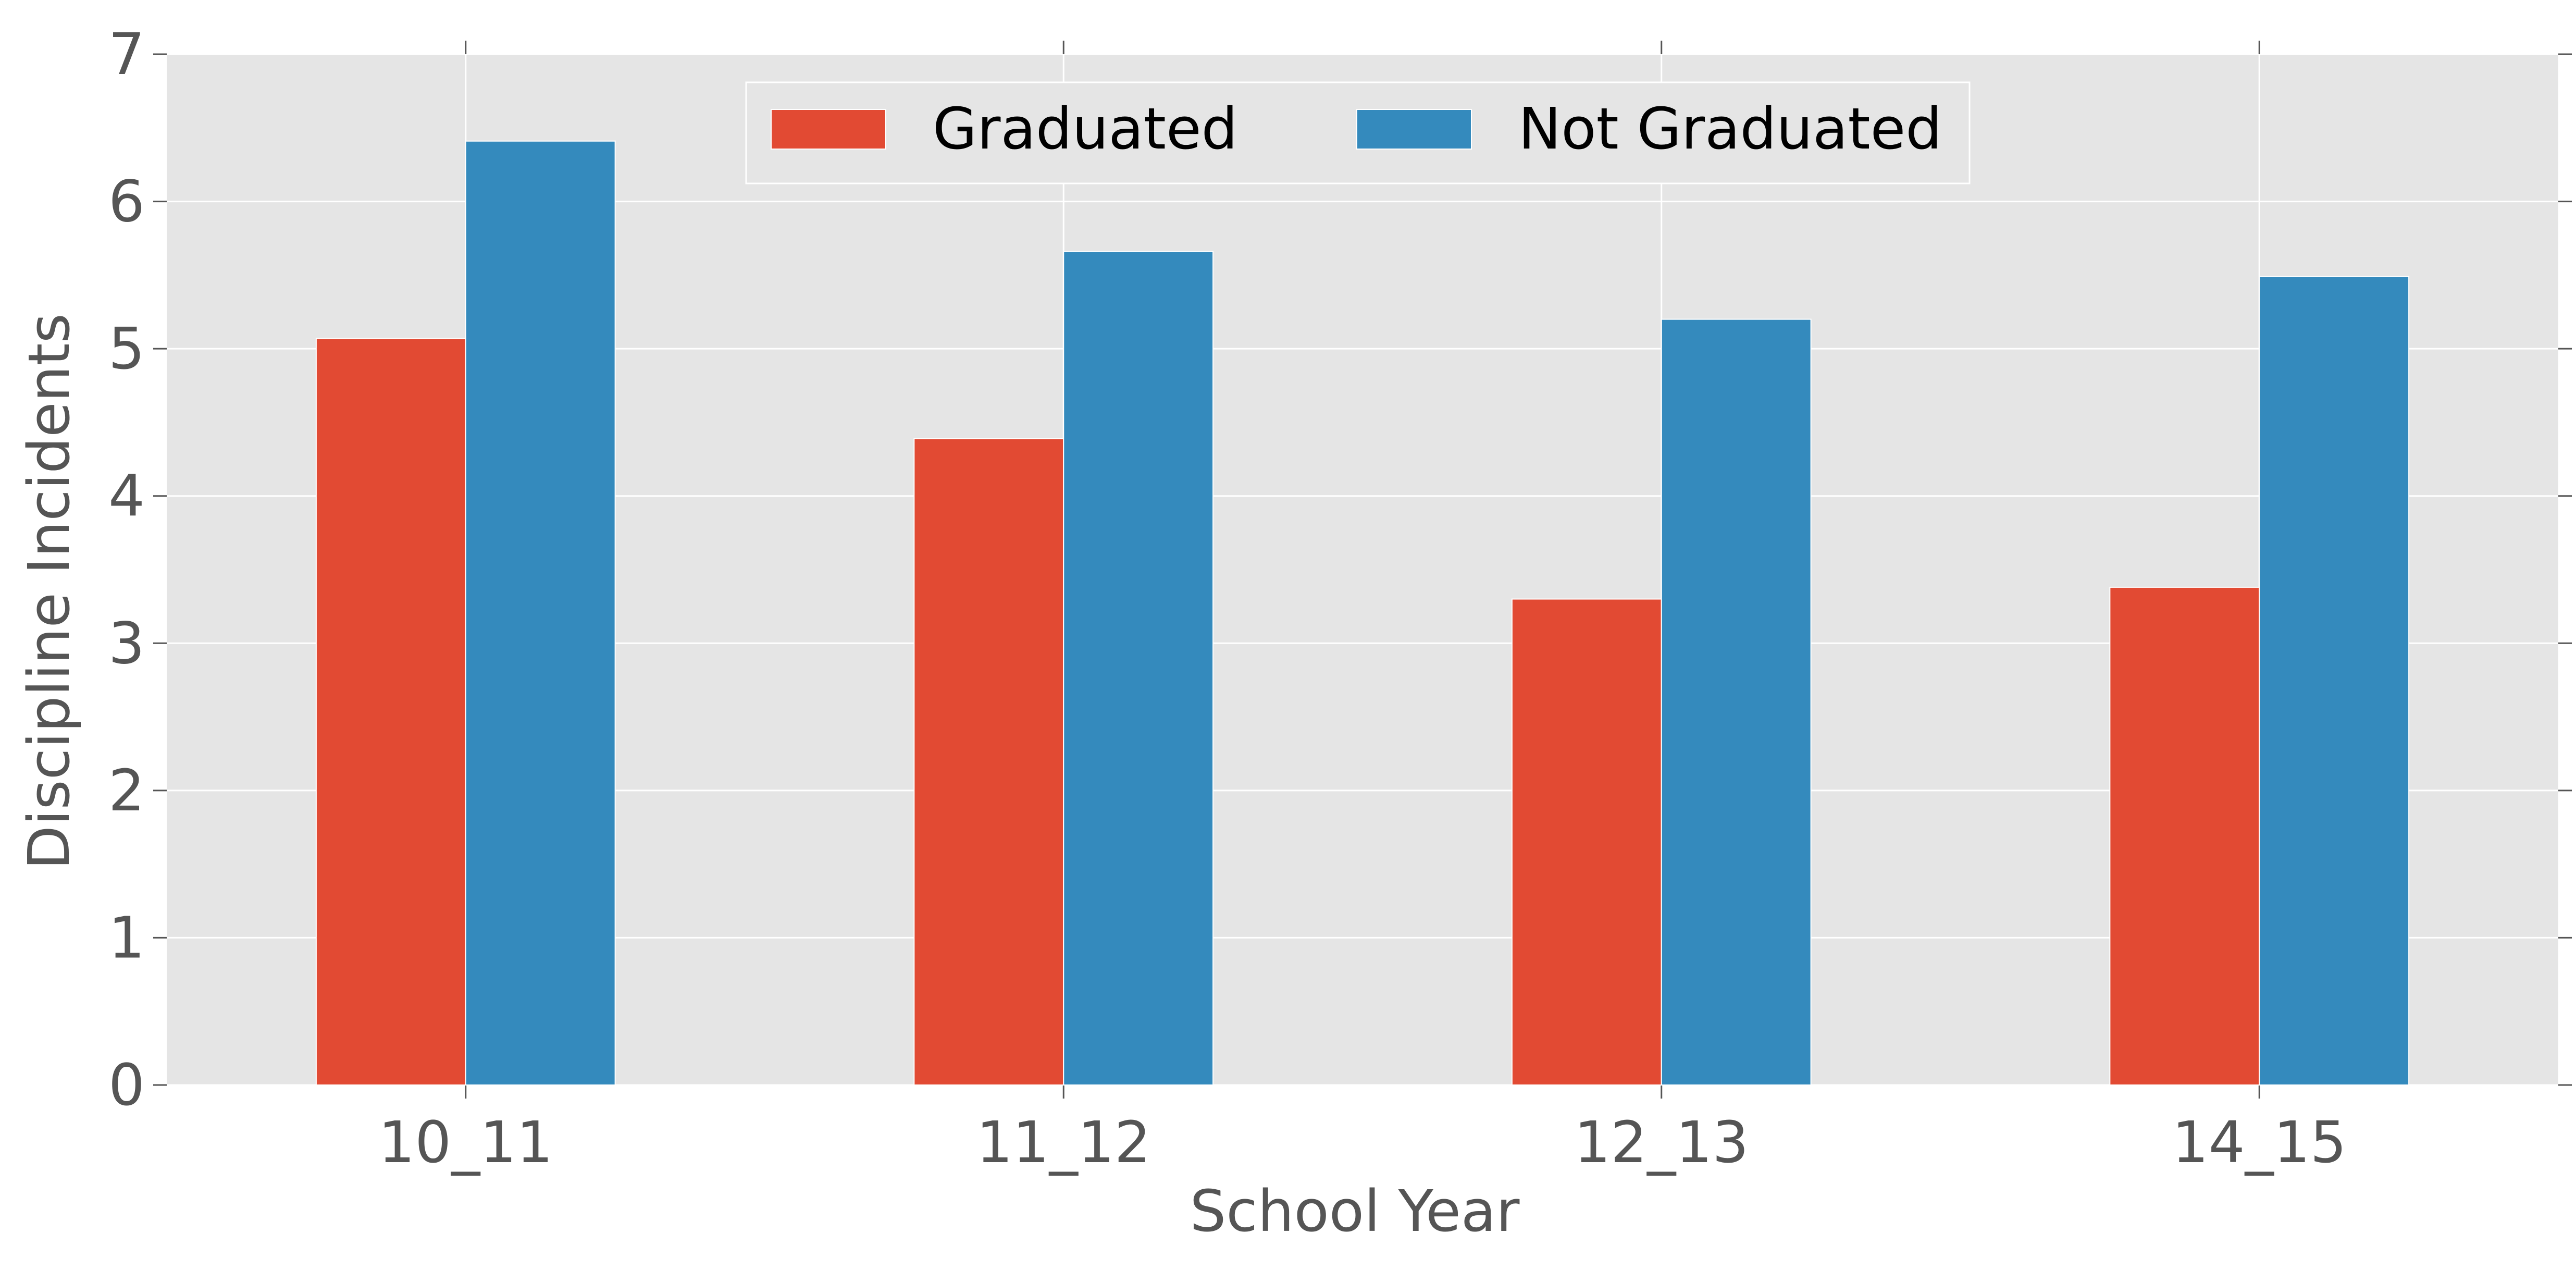  What do you see at coordinates (126, 1085) in the screenshot?
I see `y-tick-label: 0` at bounding box center [126, 1085].